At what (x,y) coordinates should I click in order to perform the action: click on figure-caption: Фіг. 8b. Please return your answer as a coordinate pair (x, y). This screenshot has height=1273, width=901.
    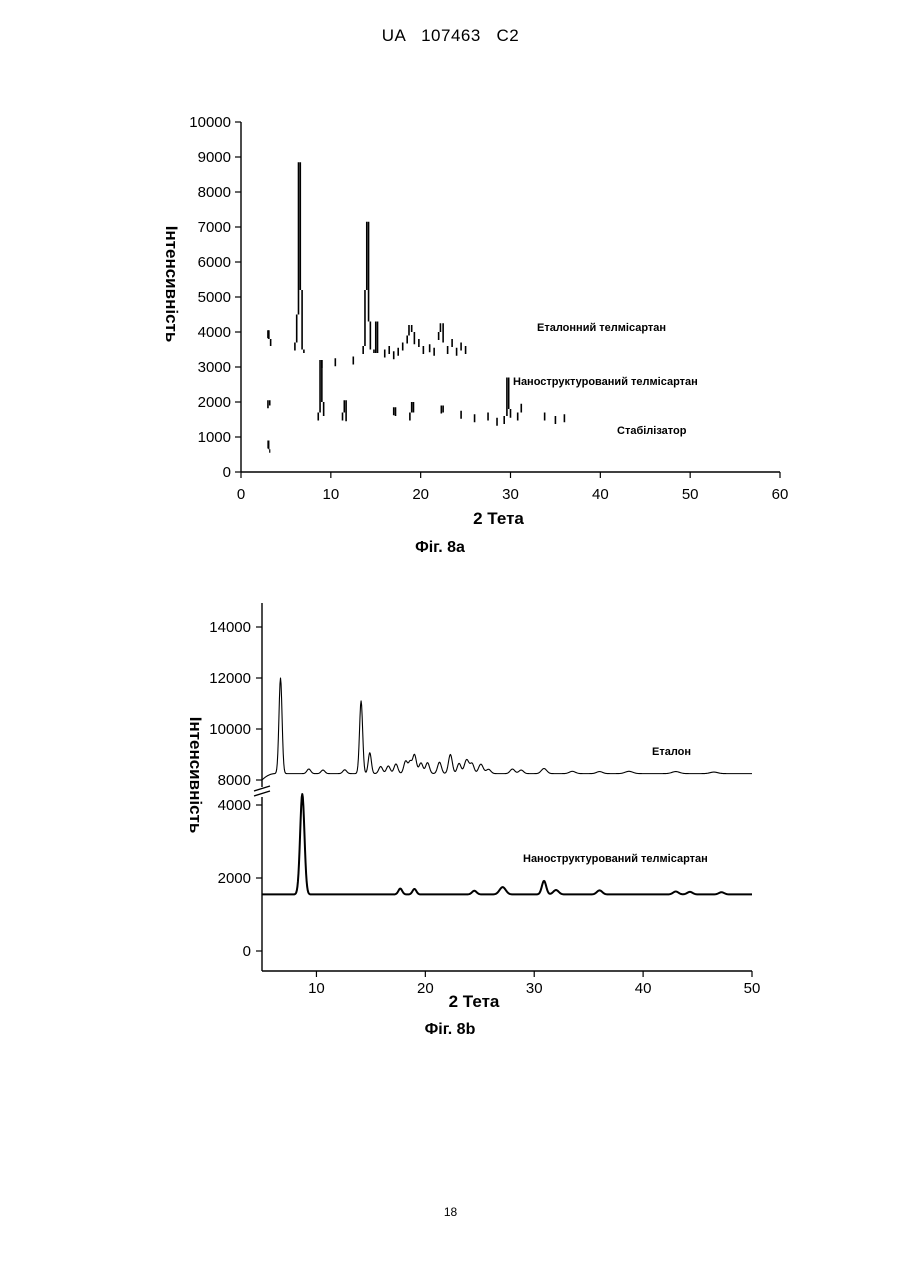
    Looking at the image, I should click on (450, 1029).